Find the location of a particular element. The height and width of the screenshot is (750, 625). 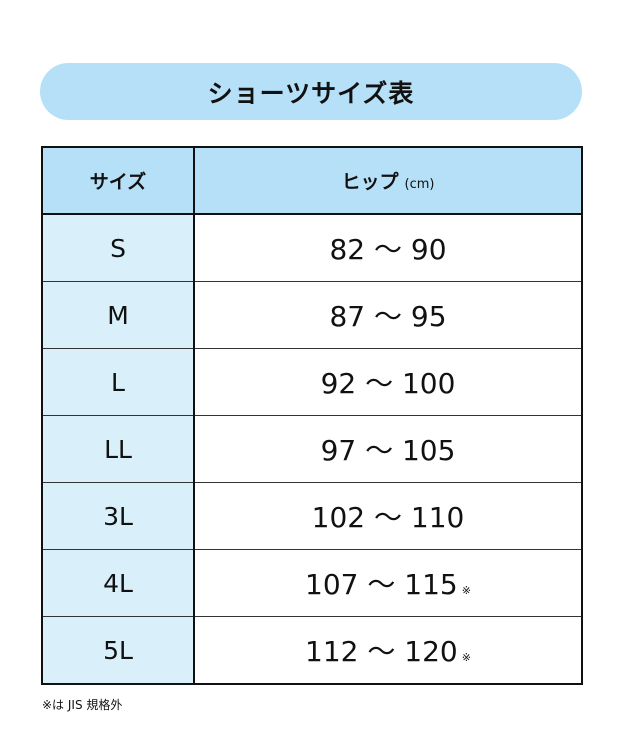

size-cell: 5L is located at coordinates (118, 650).